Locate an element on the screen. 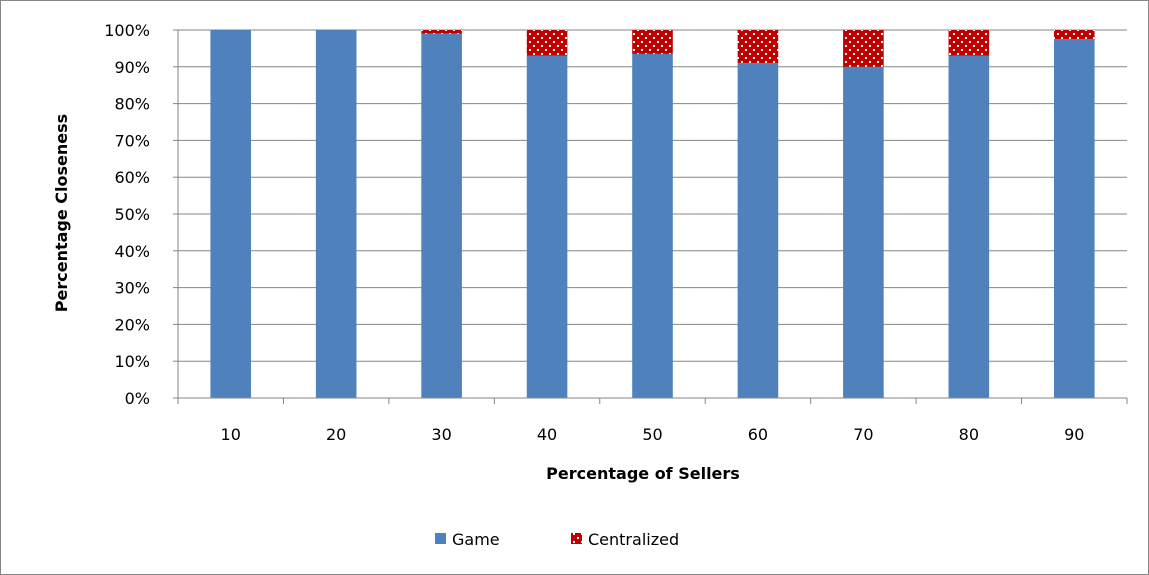 The height and width of the screenshot is (575, 1149). y-tick-label: 10% is located at coordinates (132, 361).